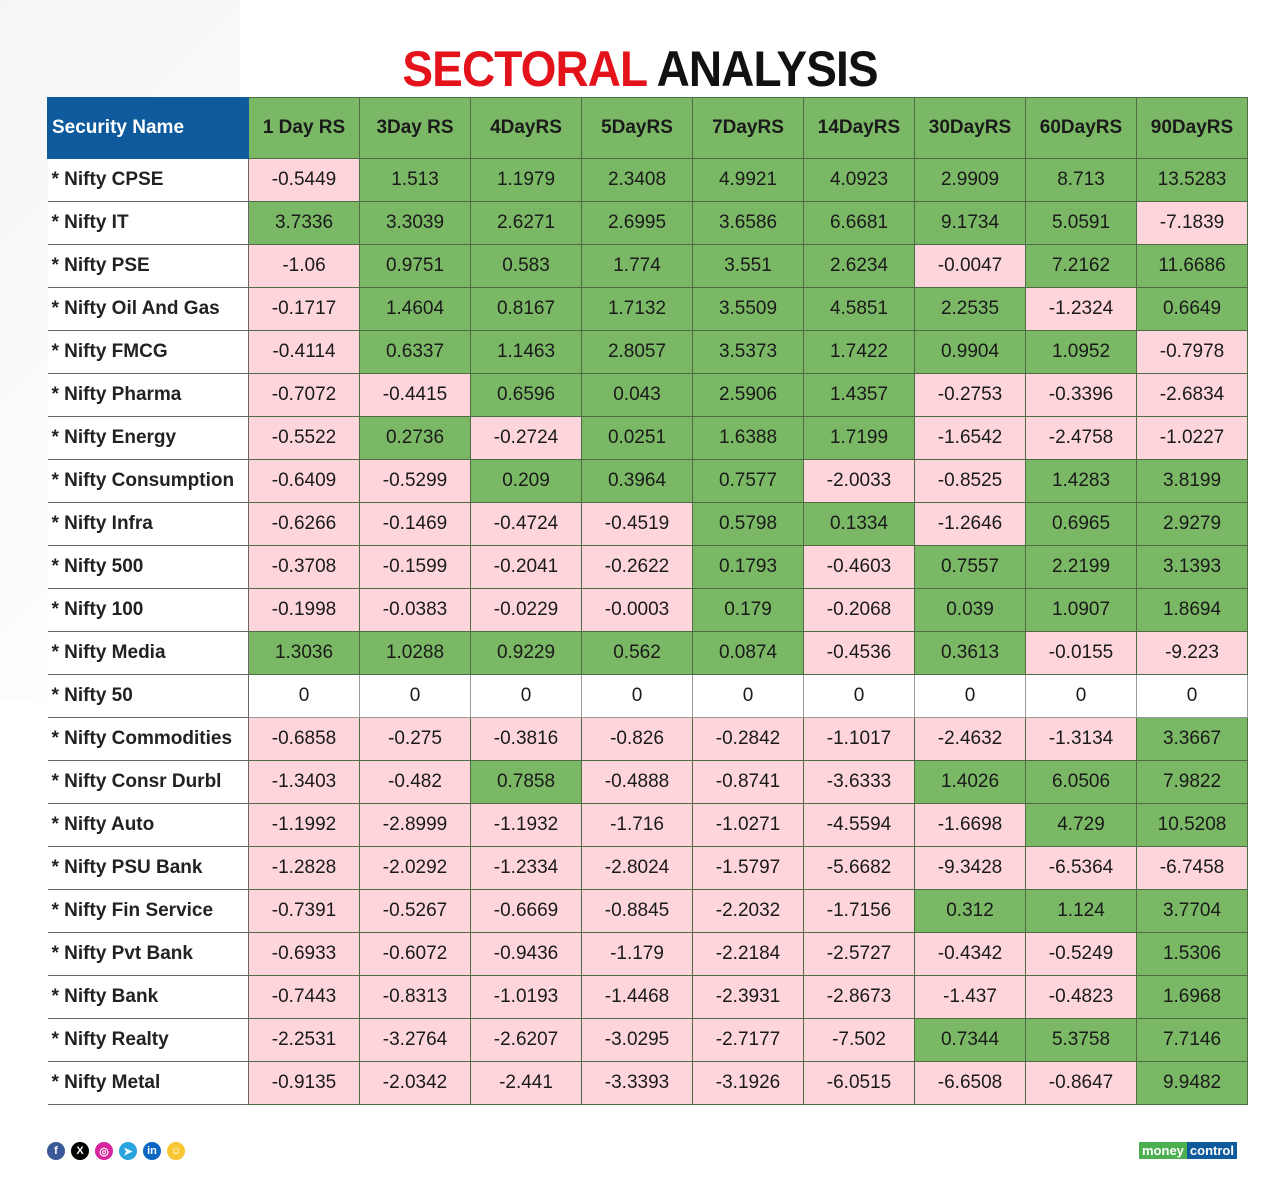 The image size is (1280, 1200). What do you see at coordinates (637, 653) in the screenshot?
I see `value-cell: 0.562` at bounding box center [637, 653].